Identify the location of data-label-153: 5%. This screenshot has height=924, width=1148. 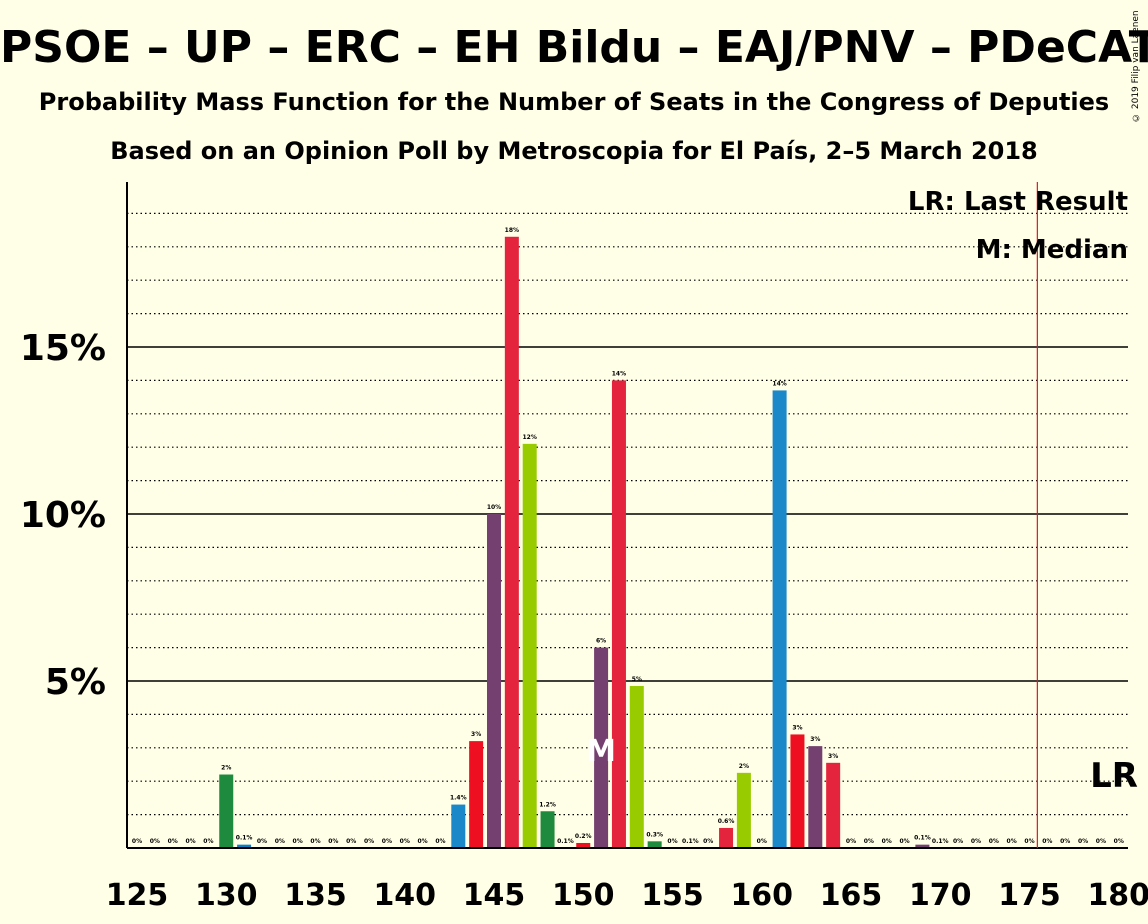
(637, 679).